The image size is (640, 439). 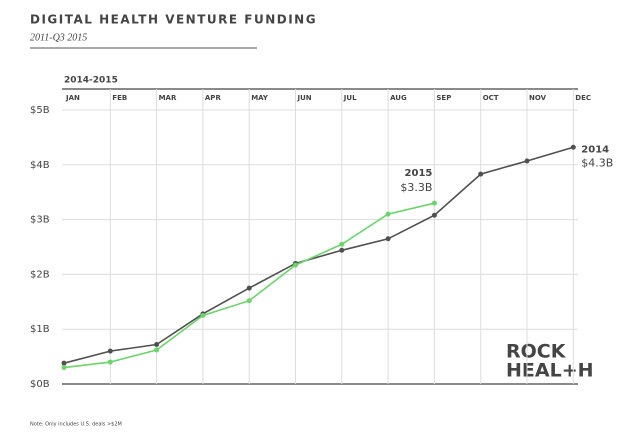 What do you see at coordinates (40, 165) in the screenshot?
I see `y-tick-label: $4B` at bounding box center [40, 165].